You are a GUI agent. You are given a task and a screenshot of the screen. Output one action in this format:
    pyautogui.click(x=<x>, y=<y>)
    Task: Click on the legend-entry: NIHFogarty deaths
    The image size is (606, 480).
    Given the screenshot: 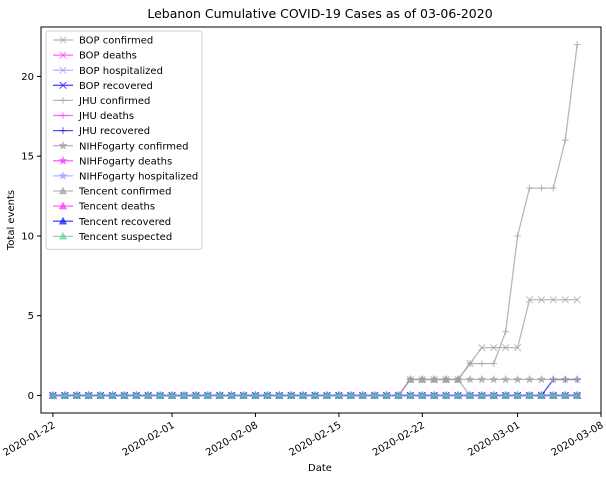 What is the action you would take?
    pyautogui.click(x=112, y=161)
    